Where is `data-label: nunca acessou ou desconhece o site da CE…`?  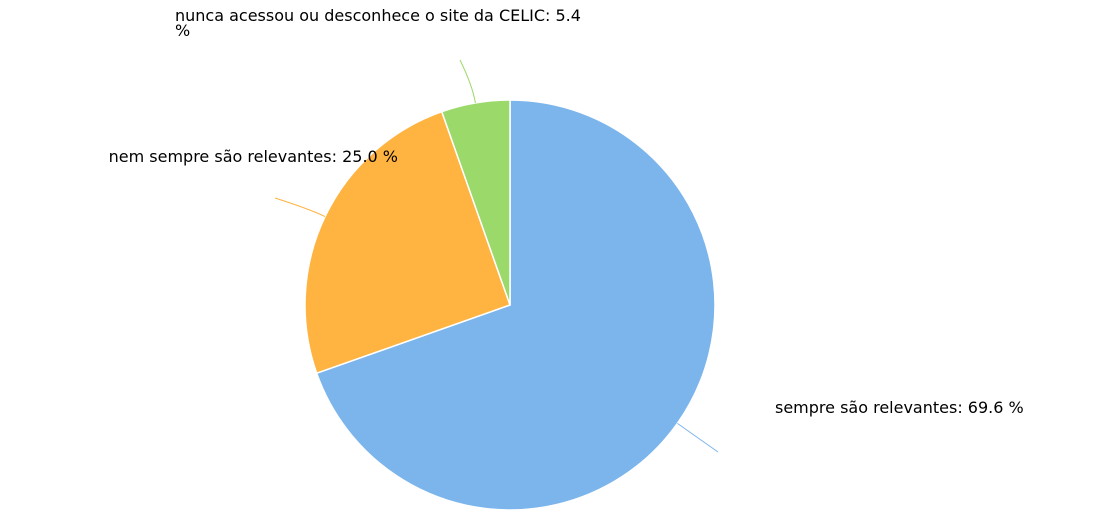
data-label: nunca acessou ou desconhece o site da CE… is located at coordinates (378, 23).